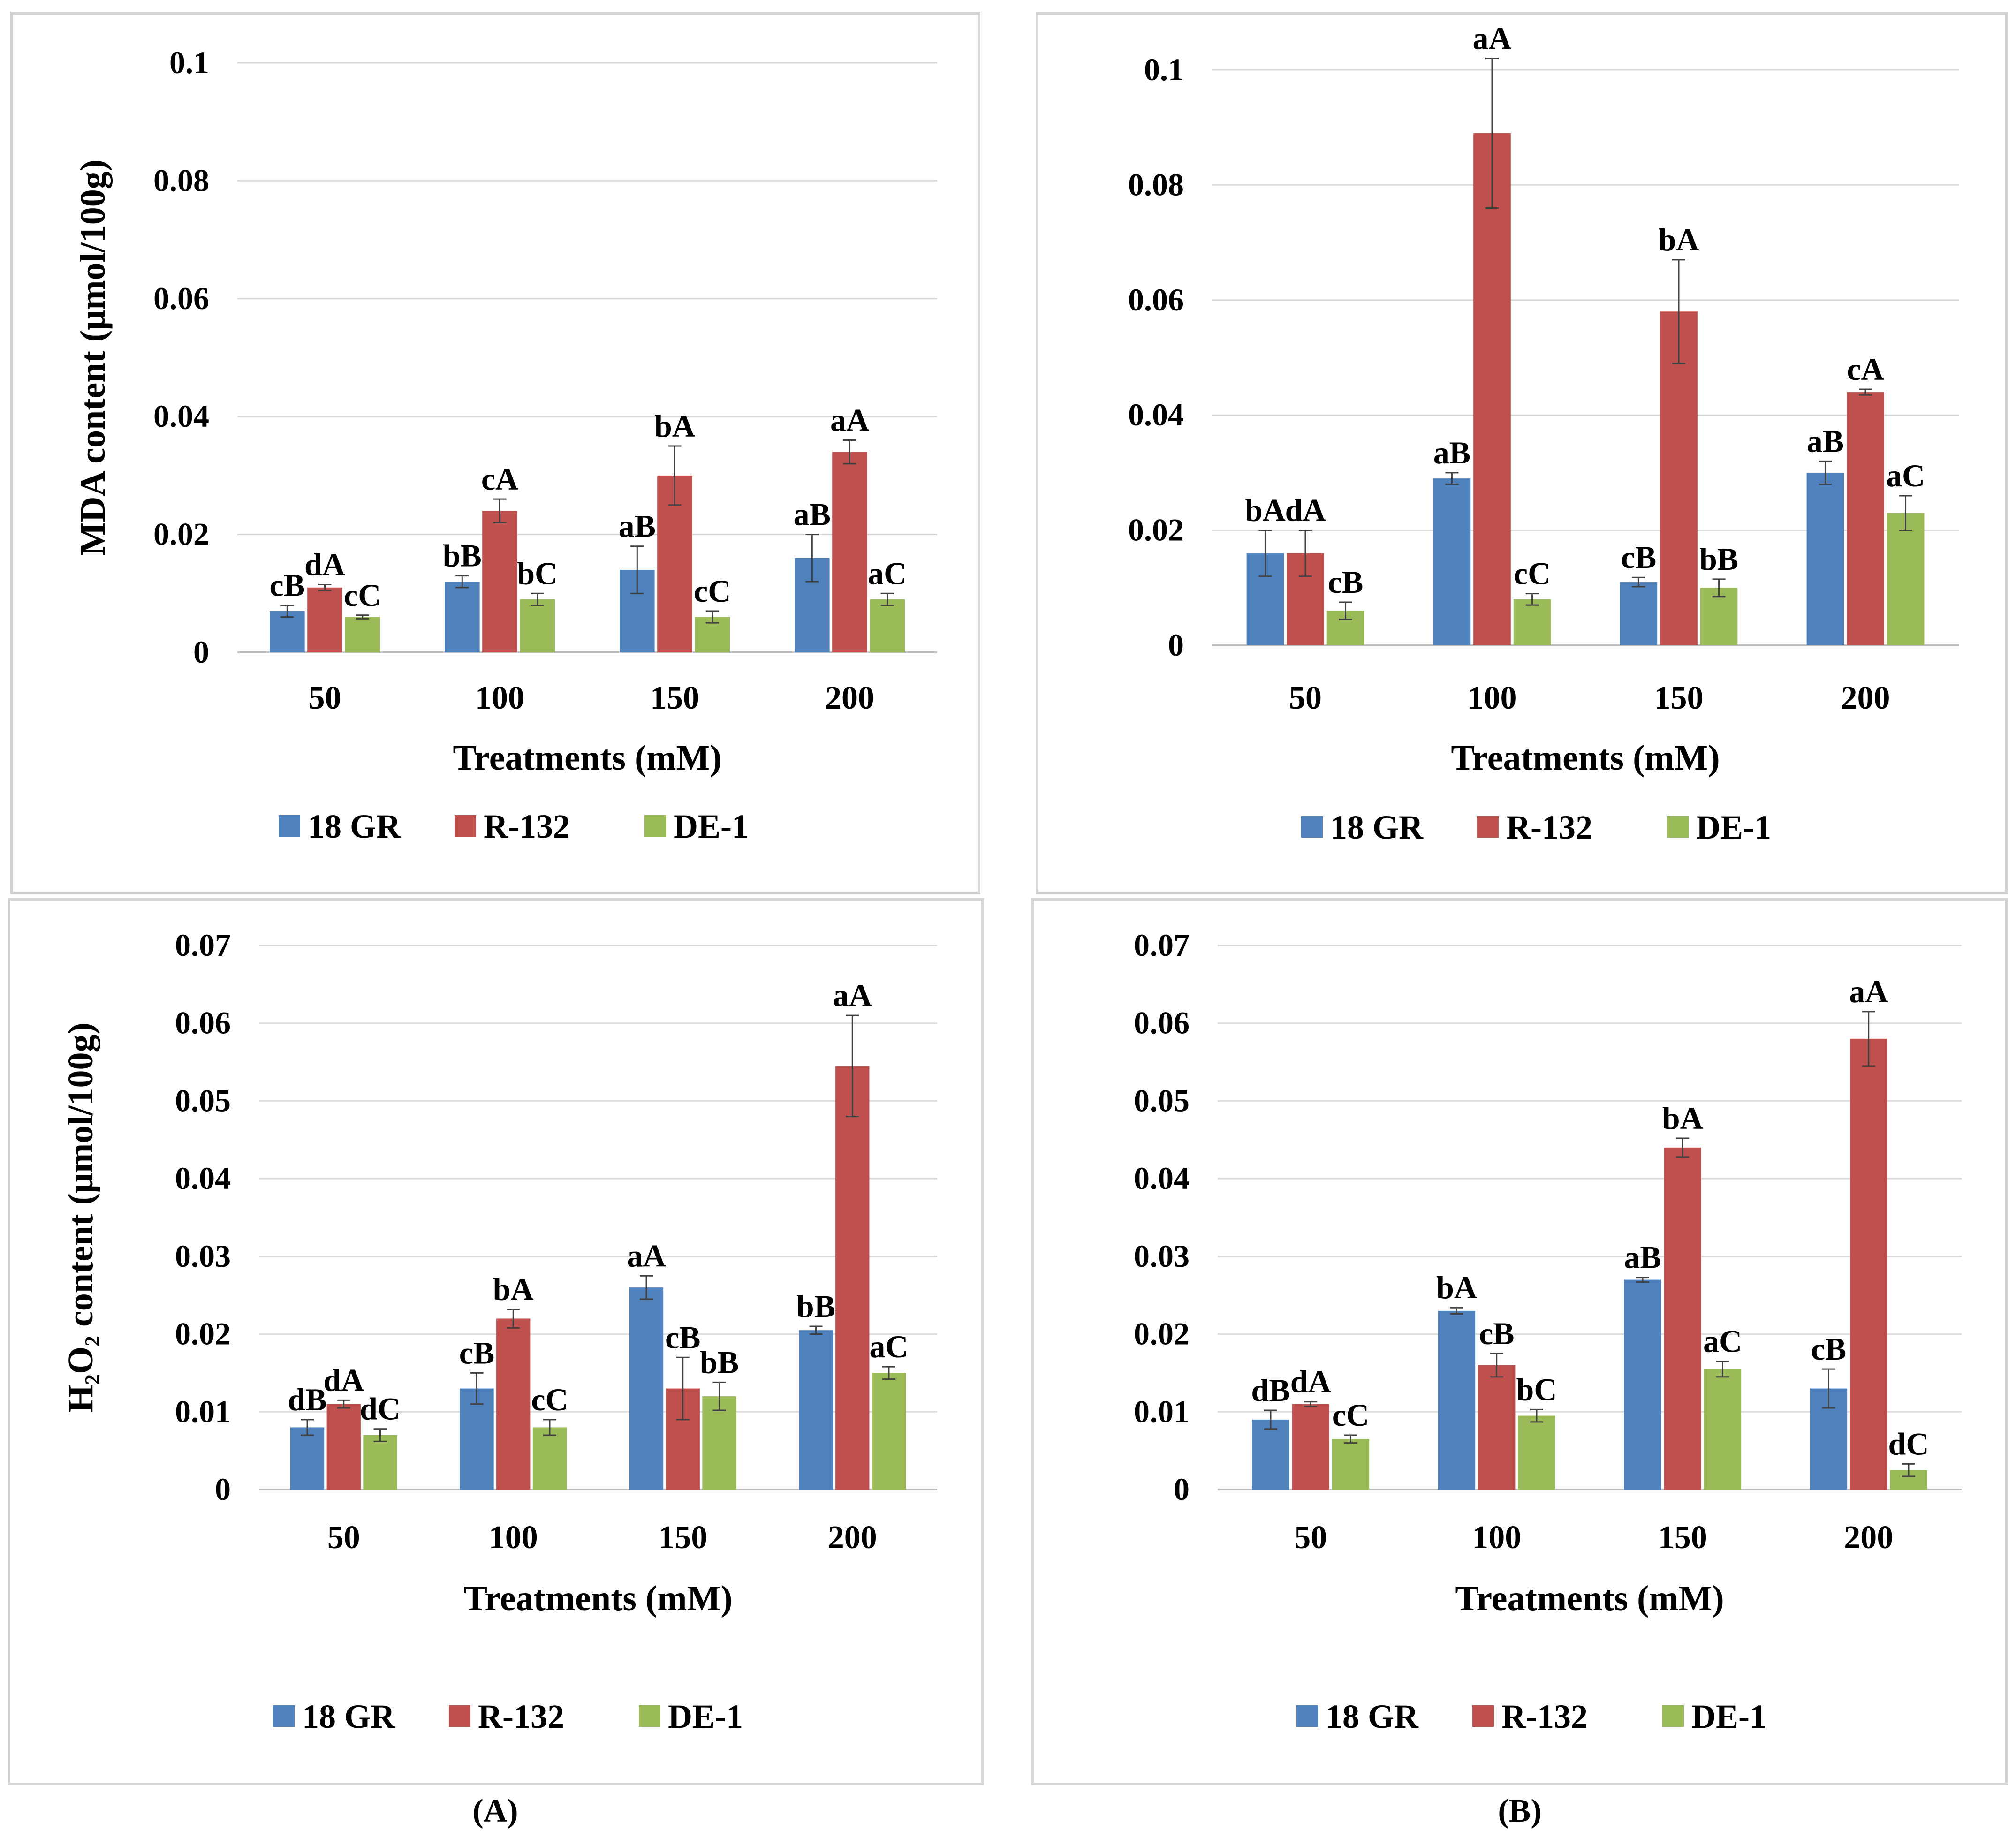  I want to click on x-tick-label: 150, so click(1679, 698).